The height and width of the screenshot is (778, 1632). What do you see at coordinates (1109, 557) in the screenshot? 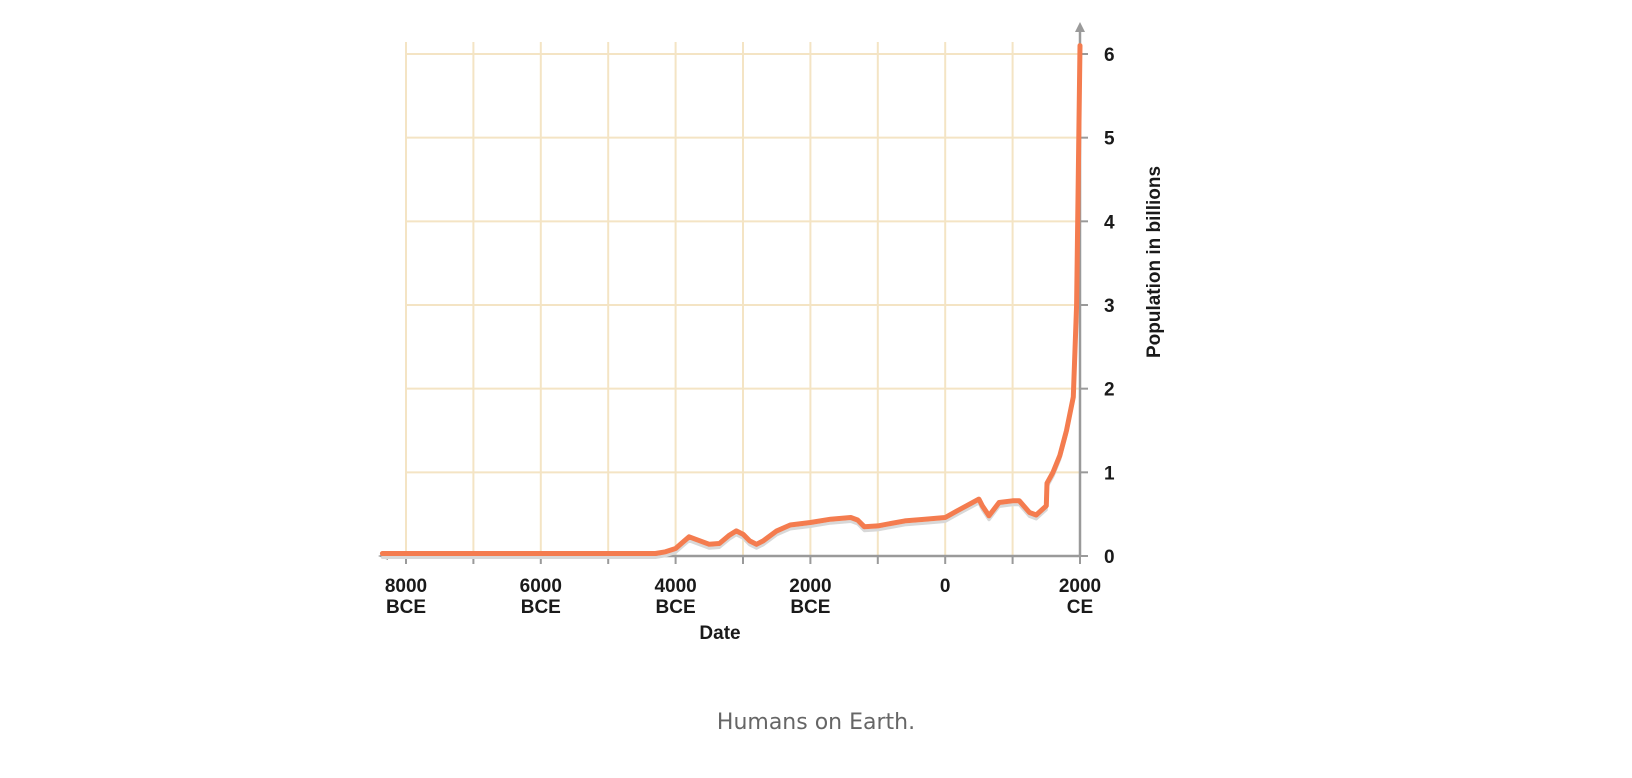
I see `y-tick-label: 0` at bounding box center [1109, 557].